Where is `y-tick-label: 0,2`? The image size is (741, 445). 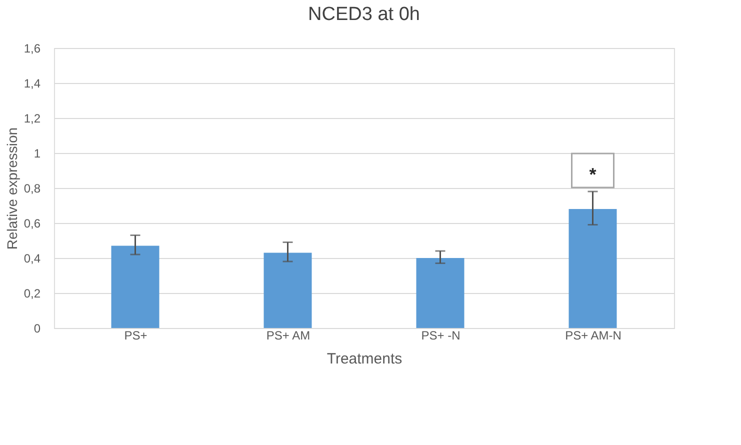
y-tick-label: 0,2 is located at coordinates (32, 293).